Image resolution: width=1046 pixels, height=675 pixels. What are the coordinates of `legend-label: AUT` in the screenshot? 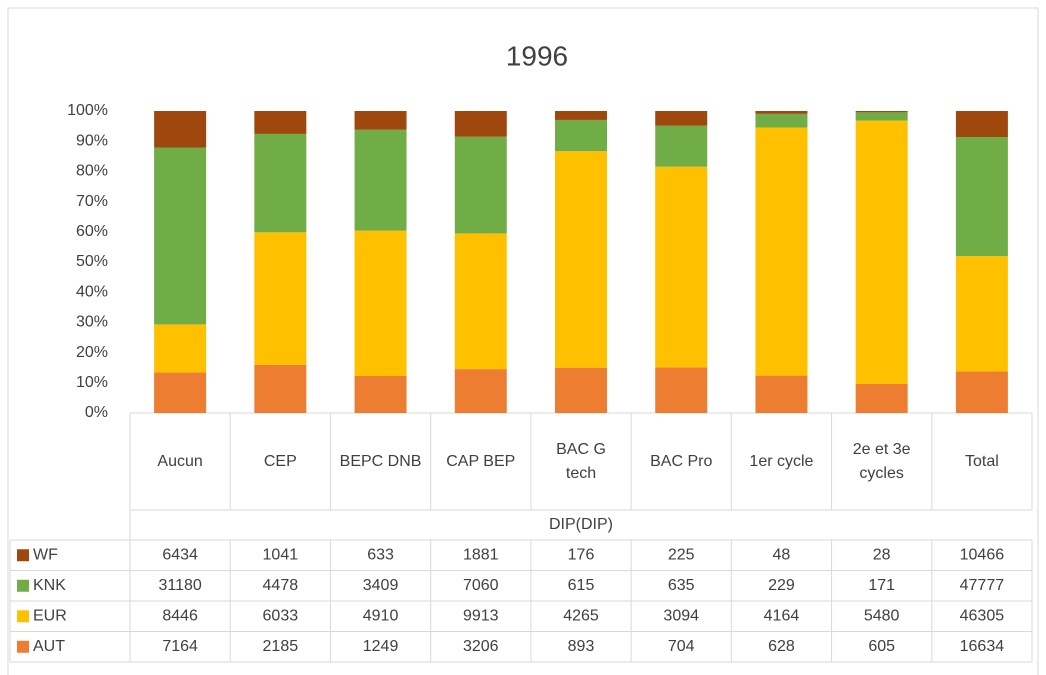 It's located at (49, 646).